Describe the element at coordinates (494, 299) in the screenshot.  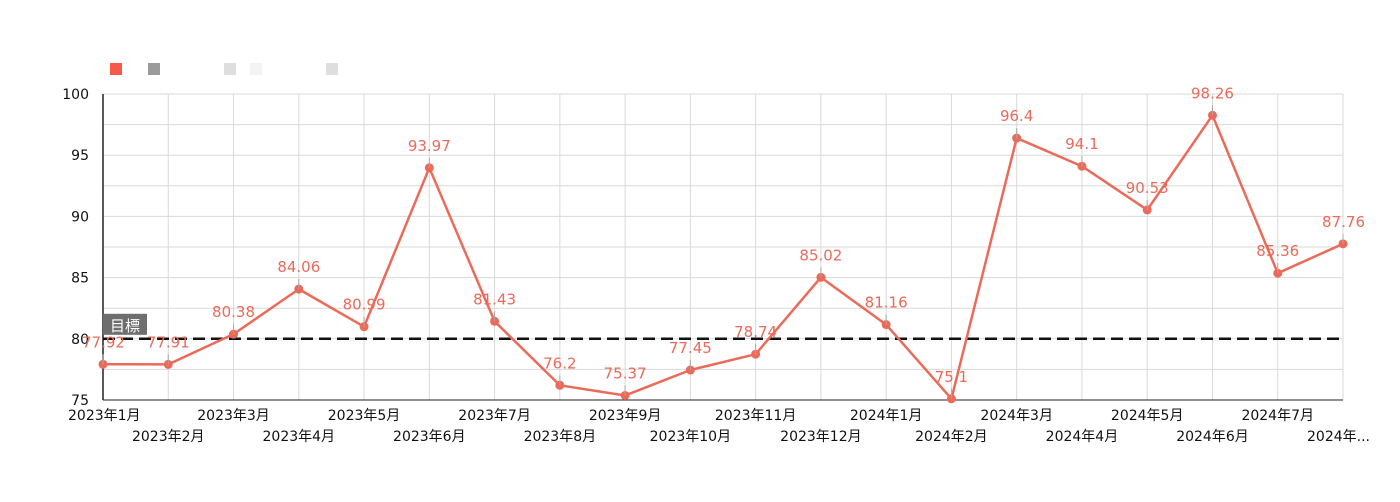
I see `data-label: 81.43` at that location.